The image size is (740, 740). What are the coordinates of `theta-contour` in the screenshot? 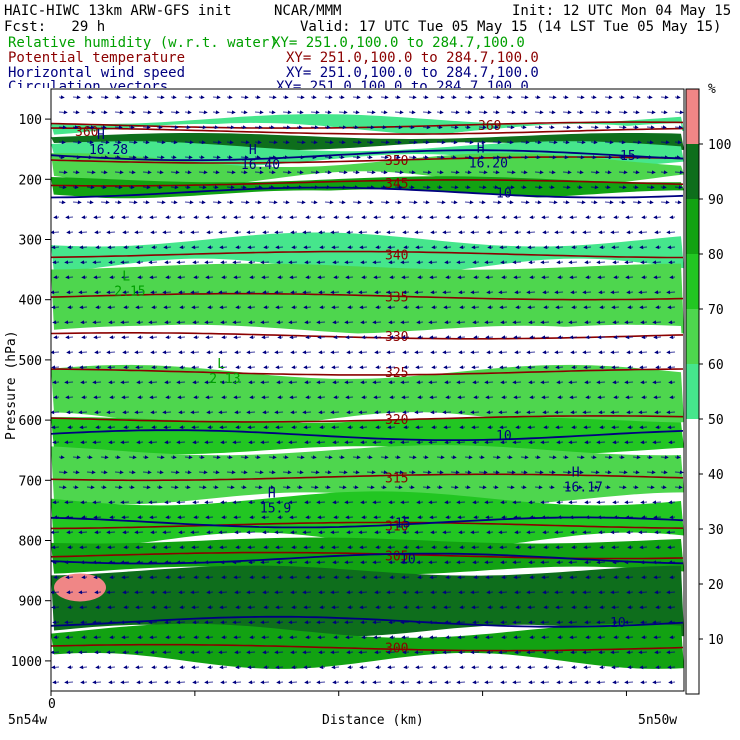 It's located at (367, 477).